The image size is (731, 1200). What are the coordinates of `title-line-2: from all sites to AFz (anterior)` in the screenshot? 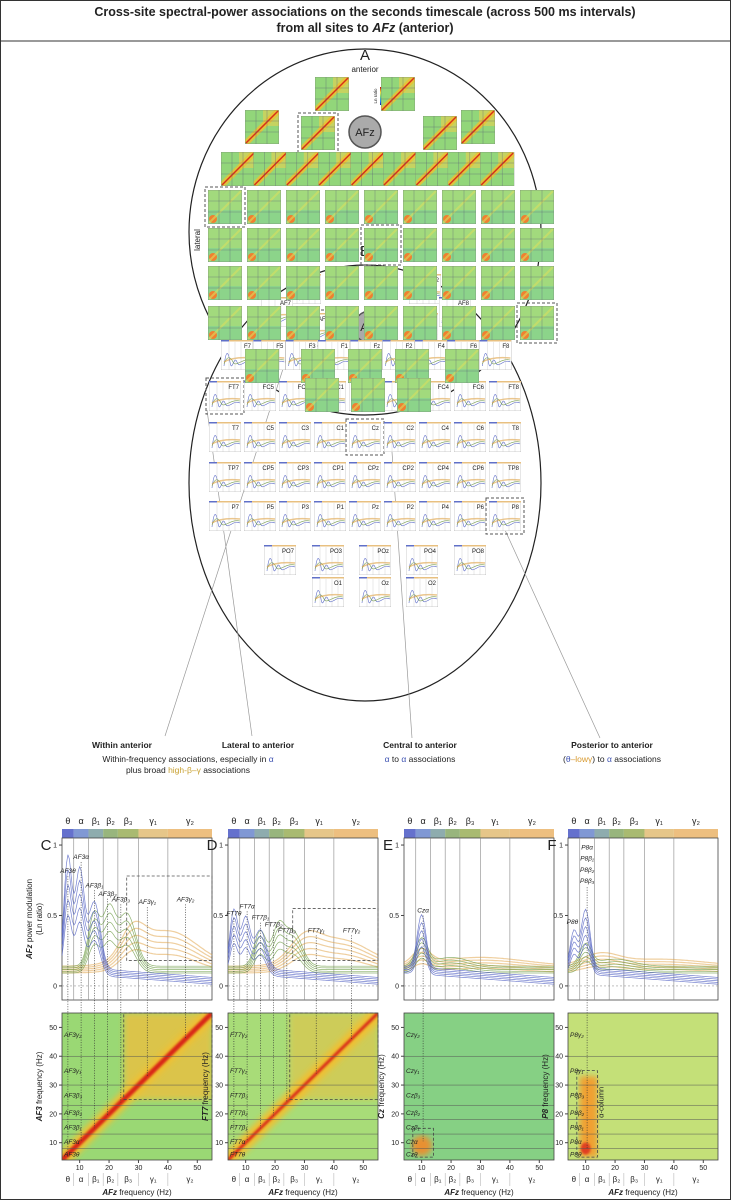 It's located at (364, 28).